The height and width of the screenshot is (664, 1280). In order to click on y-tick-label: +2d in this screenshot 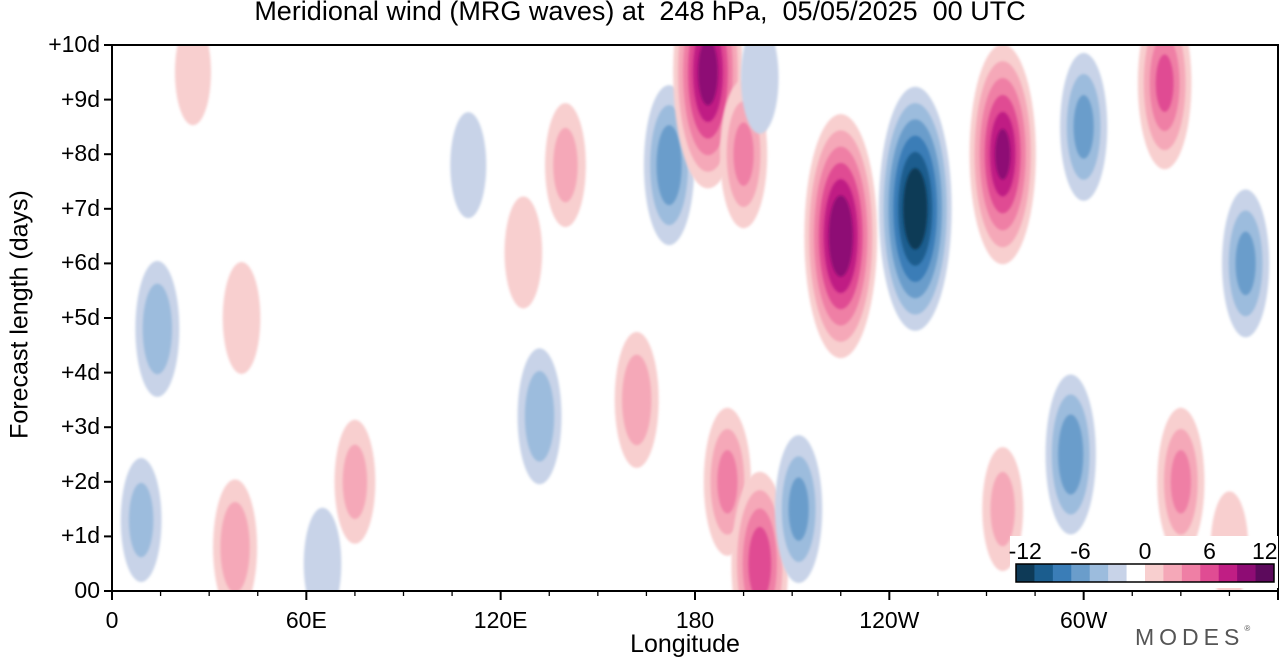, I will do `click(80, 480)`.